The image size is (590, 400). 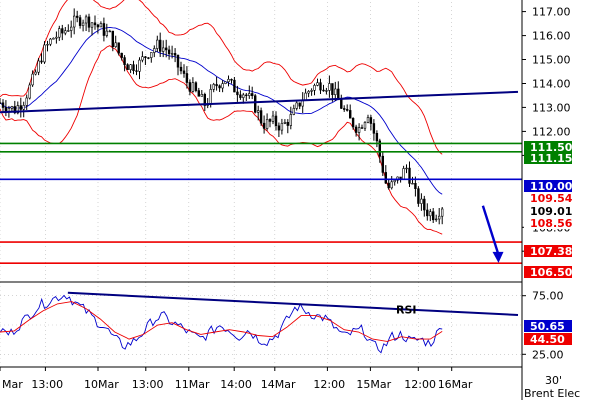 I want to click on price-label-0-text: 111.50, so click(x=551, y=147).